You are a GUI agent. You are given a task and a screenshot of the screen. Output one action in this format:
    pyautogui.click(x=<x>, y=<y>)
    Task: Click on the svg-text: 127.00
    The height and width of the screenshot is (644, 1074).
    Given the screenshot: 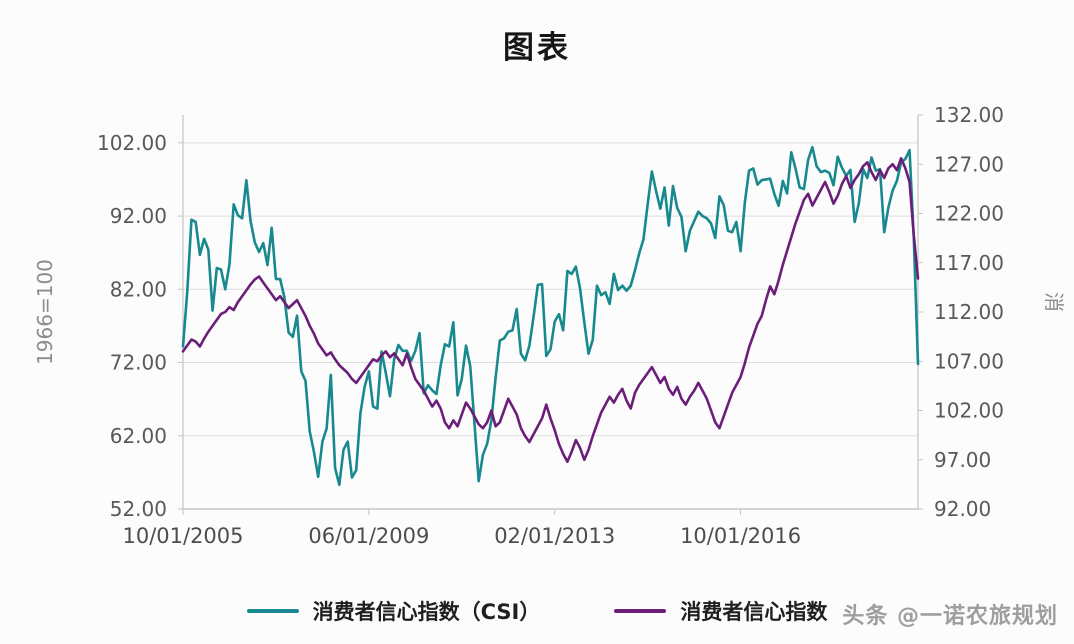 What is the action you would take?
    pyautogui.click(x=969, y=164)
    